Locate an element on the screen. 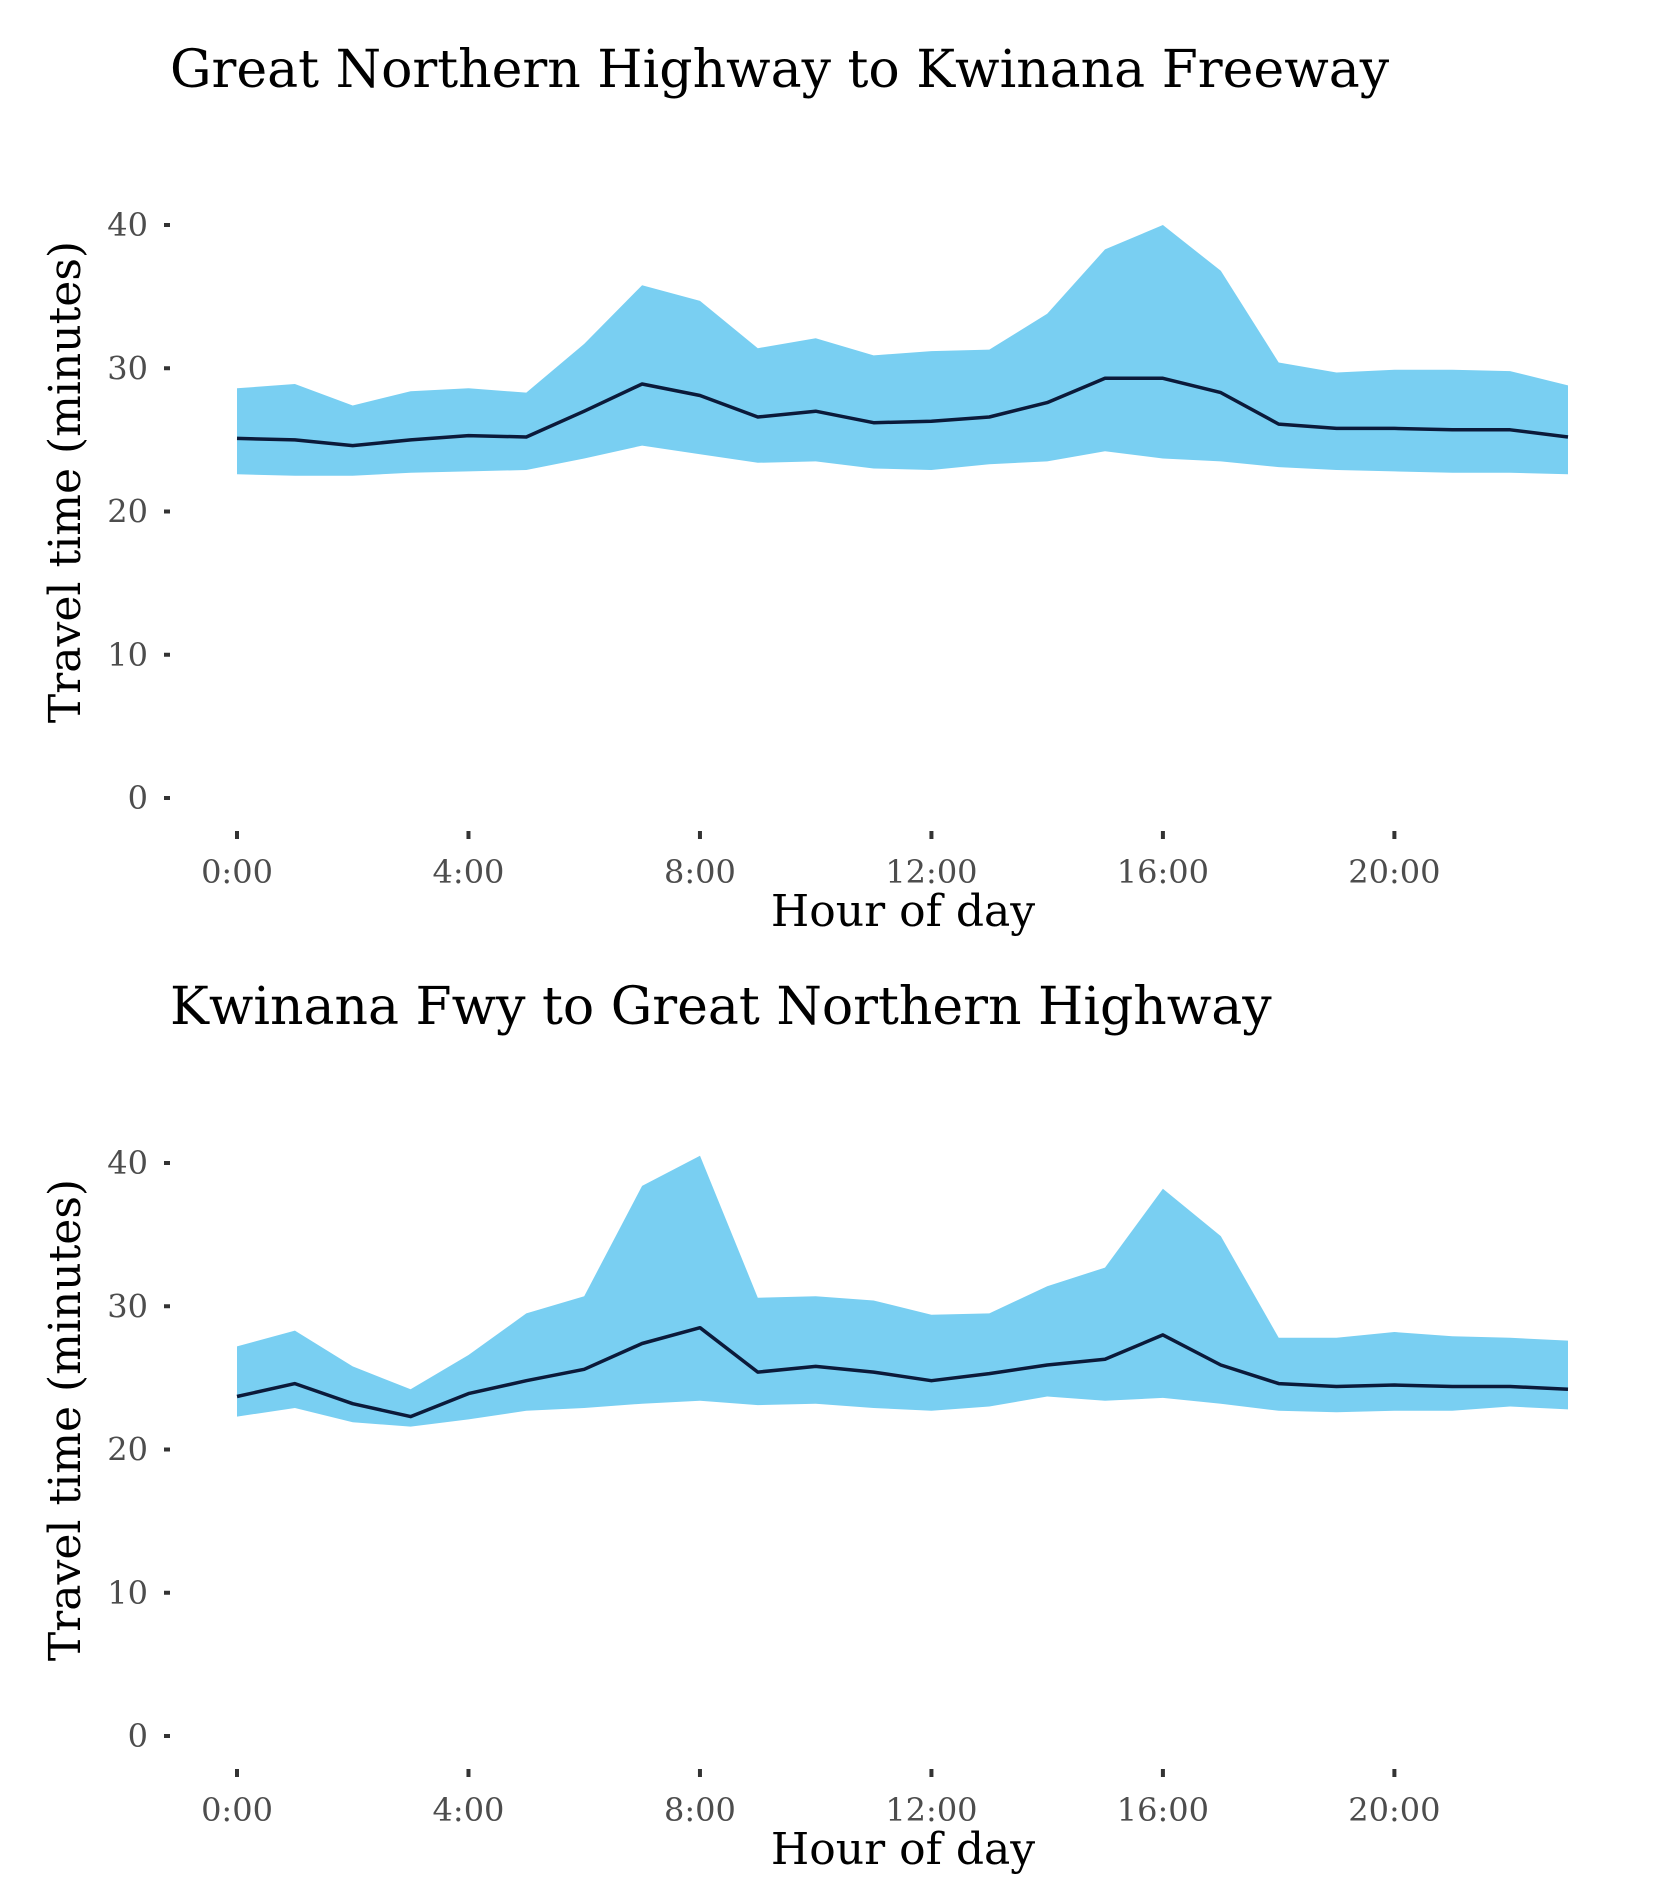 This screenshot has height=1889, width=1653. chart-title-2: Kwinana Fwy to Great Northern Highway is located at coordinates (721, 1007).